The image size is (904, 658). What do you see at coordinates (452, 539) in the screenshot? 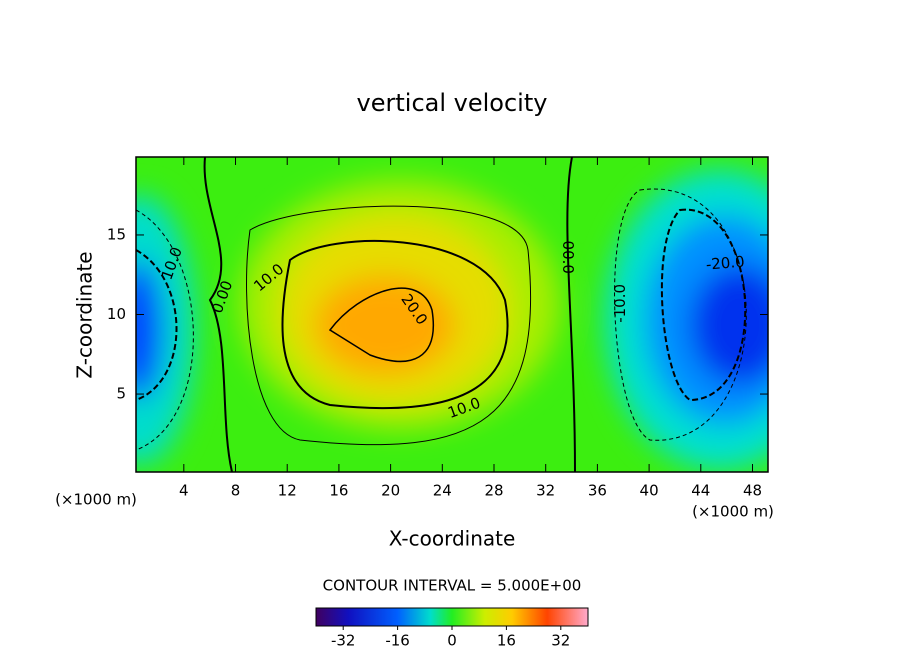
I see `x-axis-label: X-coordinate` at bounding box center [452, 539].